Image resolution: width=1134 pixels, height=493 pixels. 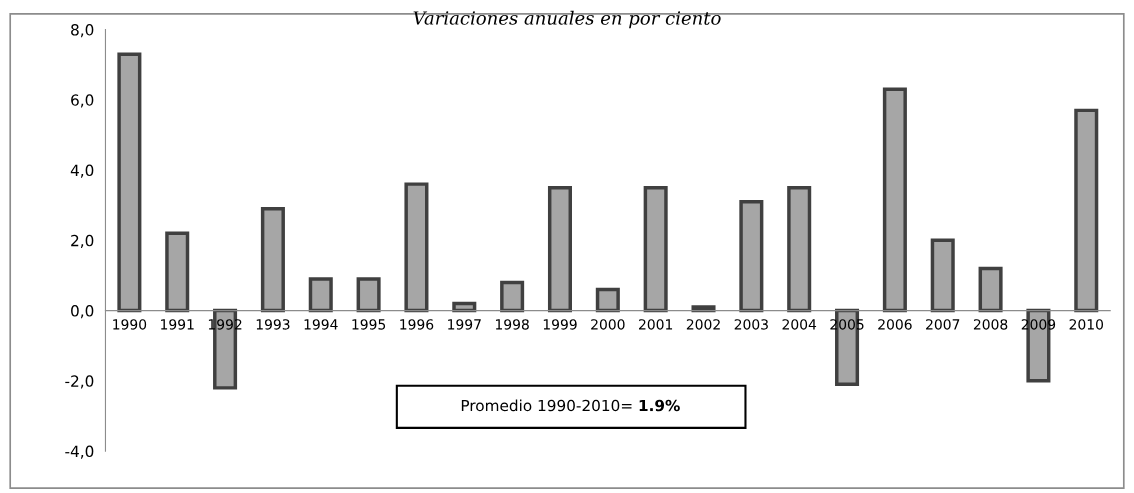 What do you see at coordinates (656, 324) in the screenshot?
I see `x-tick-label: 2001` at bounding box center [656, 324].